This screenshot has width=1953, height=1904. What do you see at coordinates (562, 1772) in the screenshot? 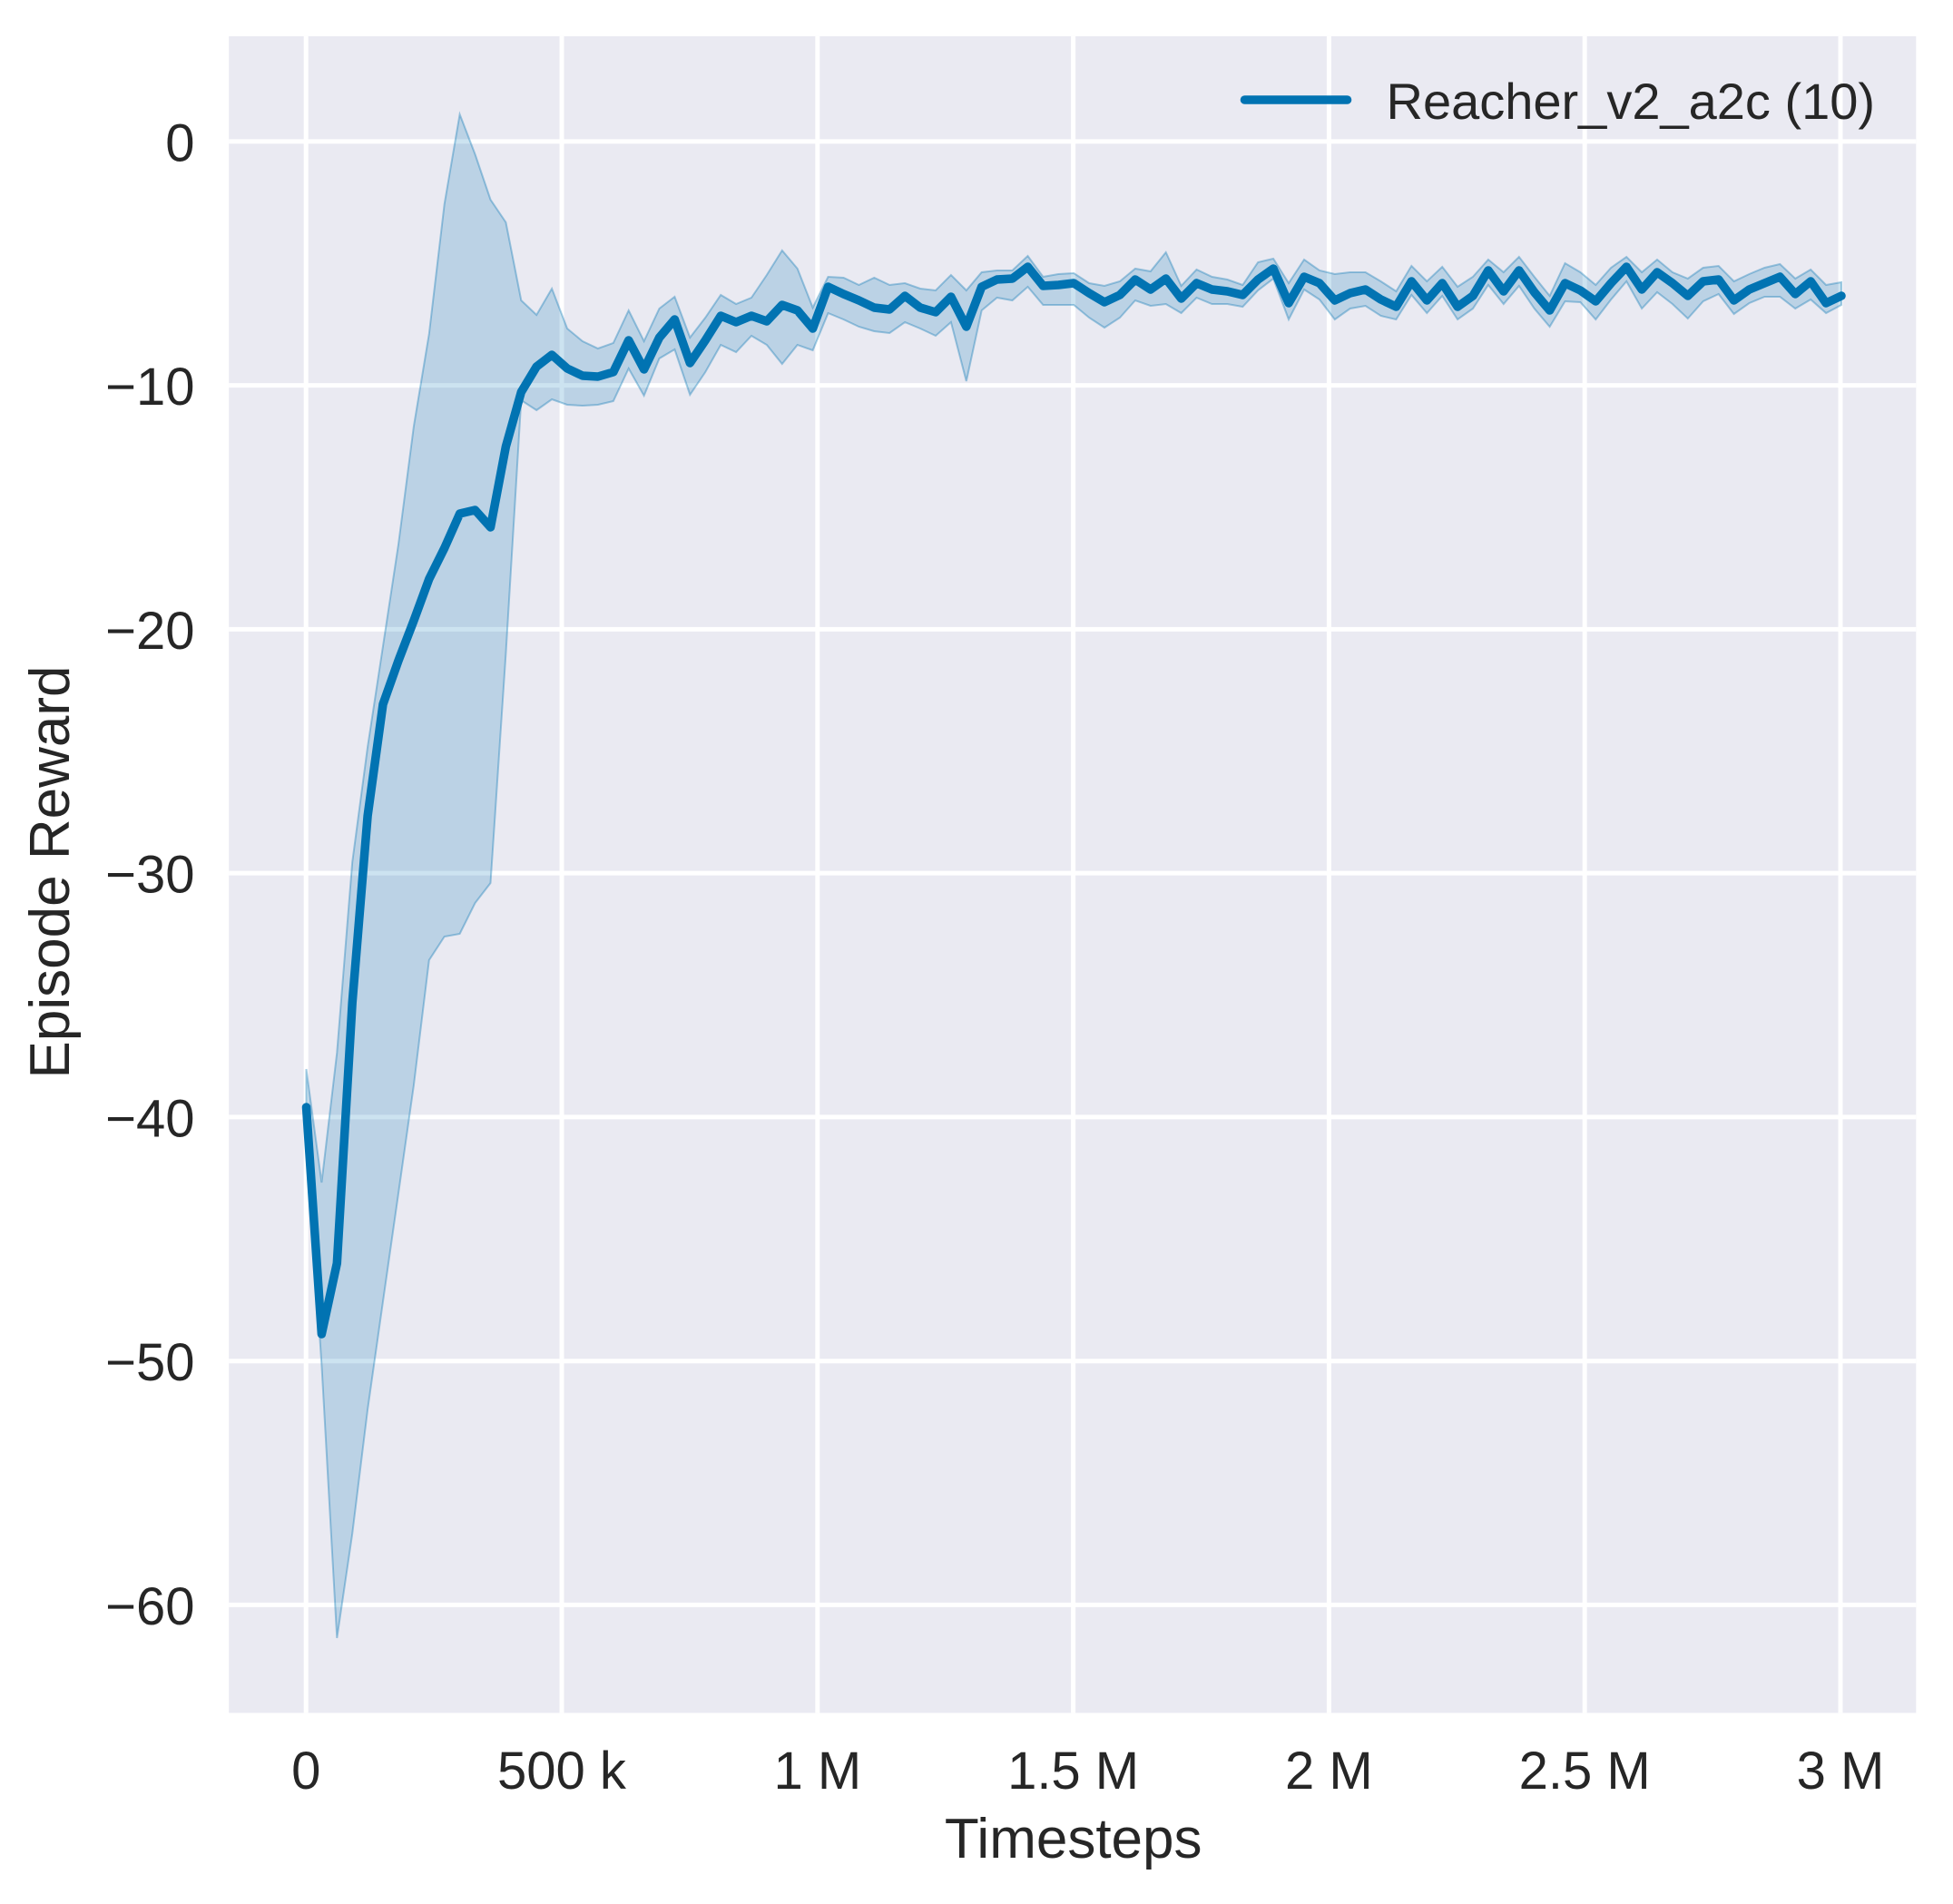
I see `svg-text: 500 k` at bounding box center [562, 1772].